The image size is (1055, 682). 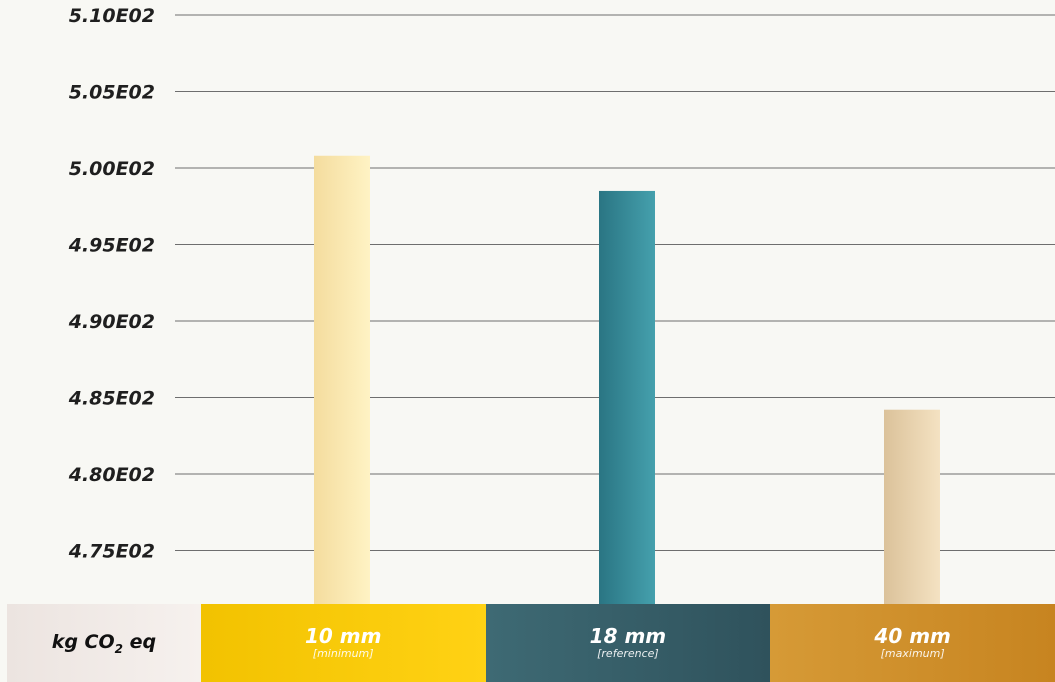 I want to click on y-tick-label: 4.80E02, so click(x=111, y=475).